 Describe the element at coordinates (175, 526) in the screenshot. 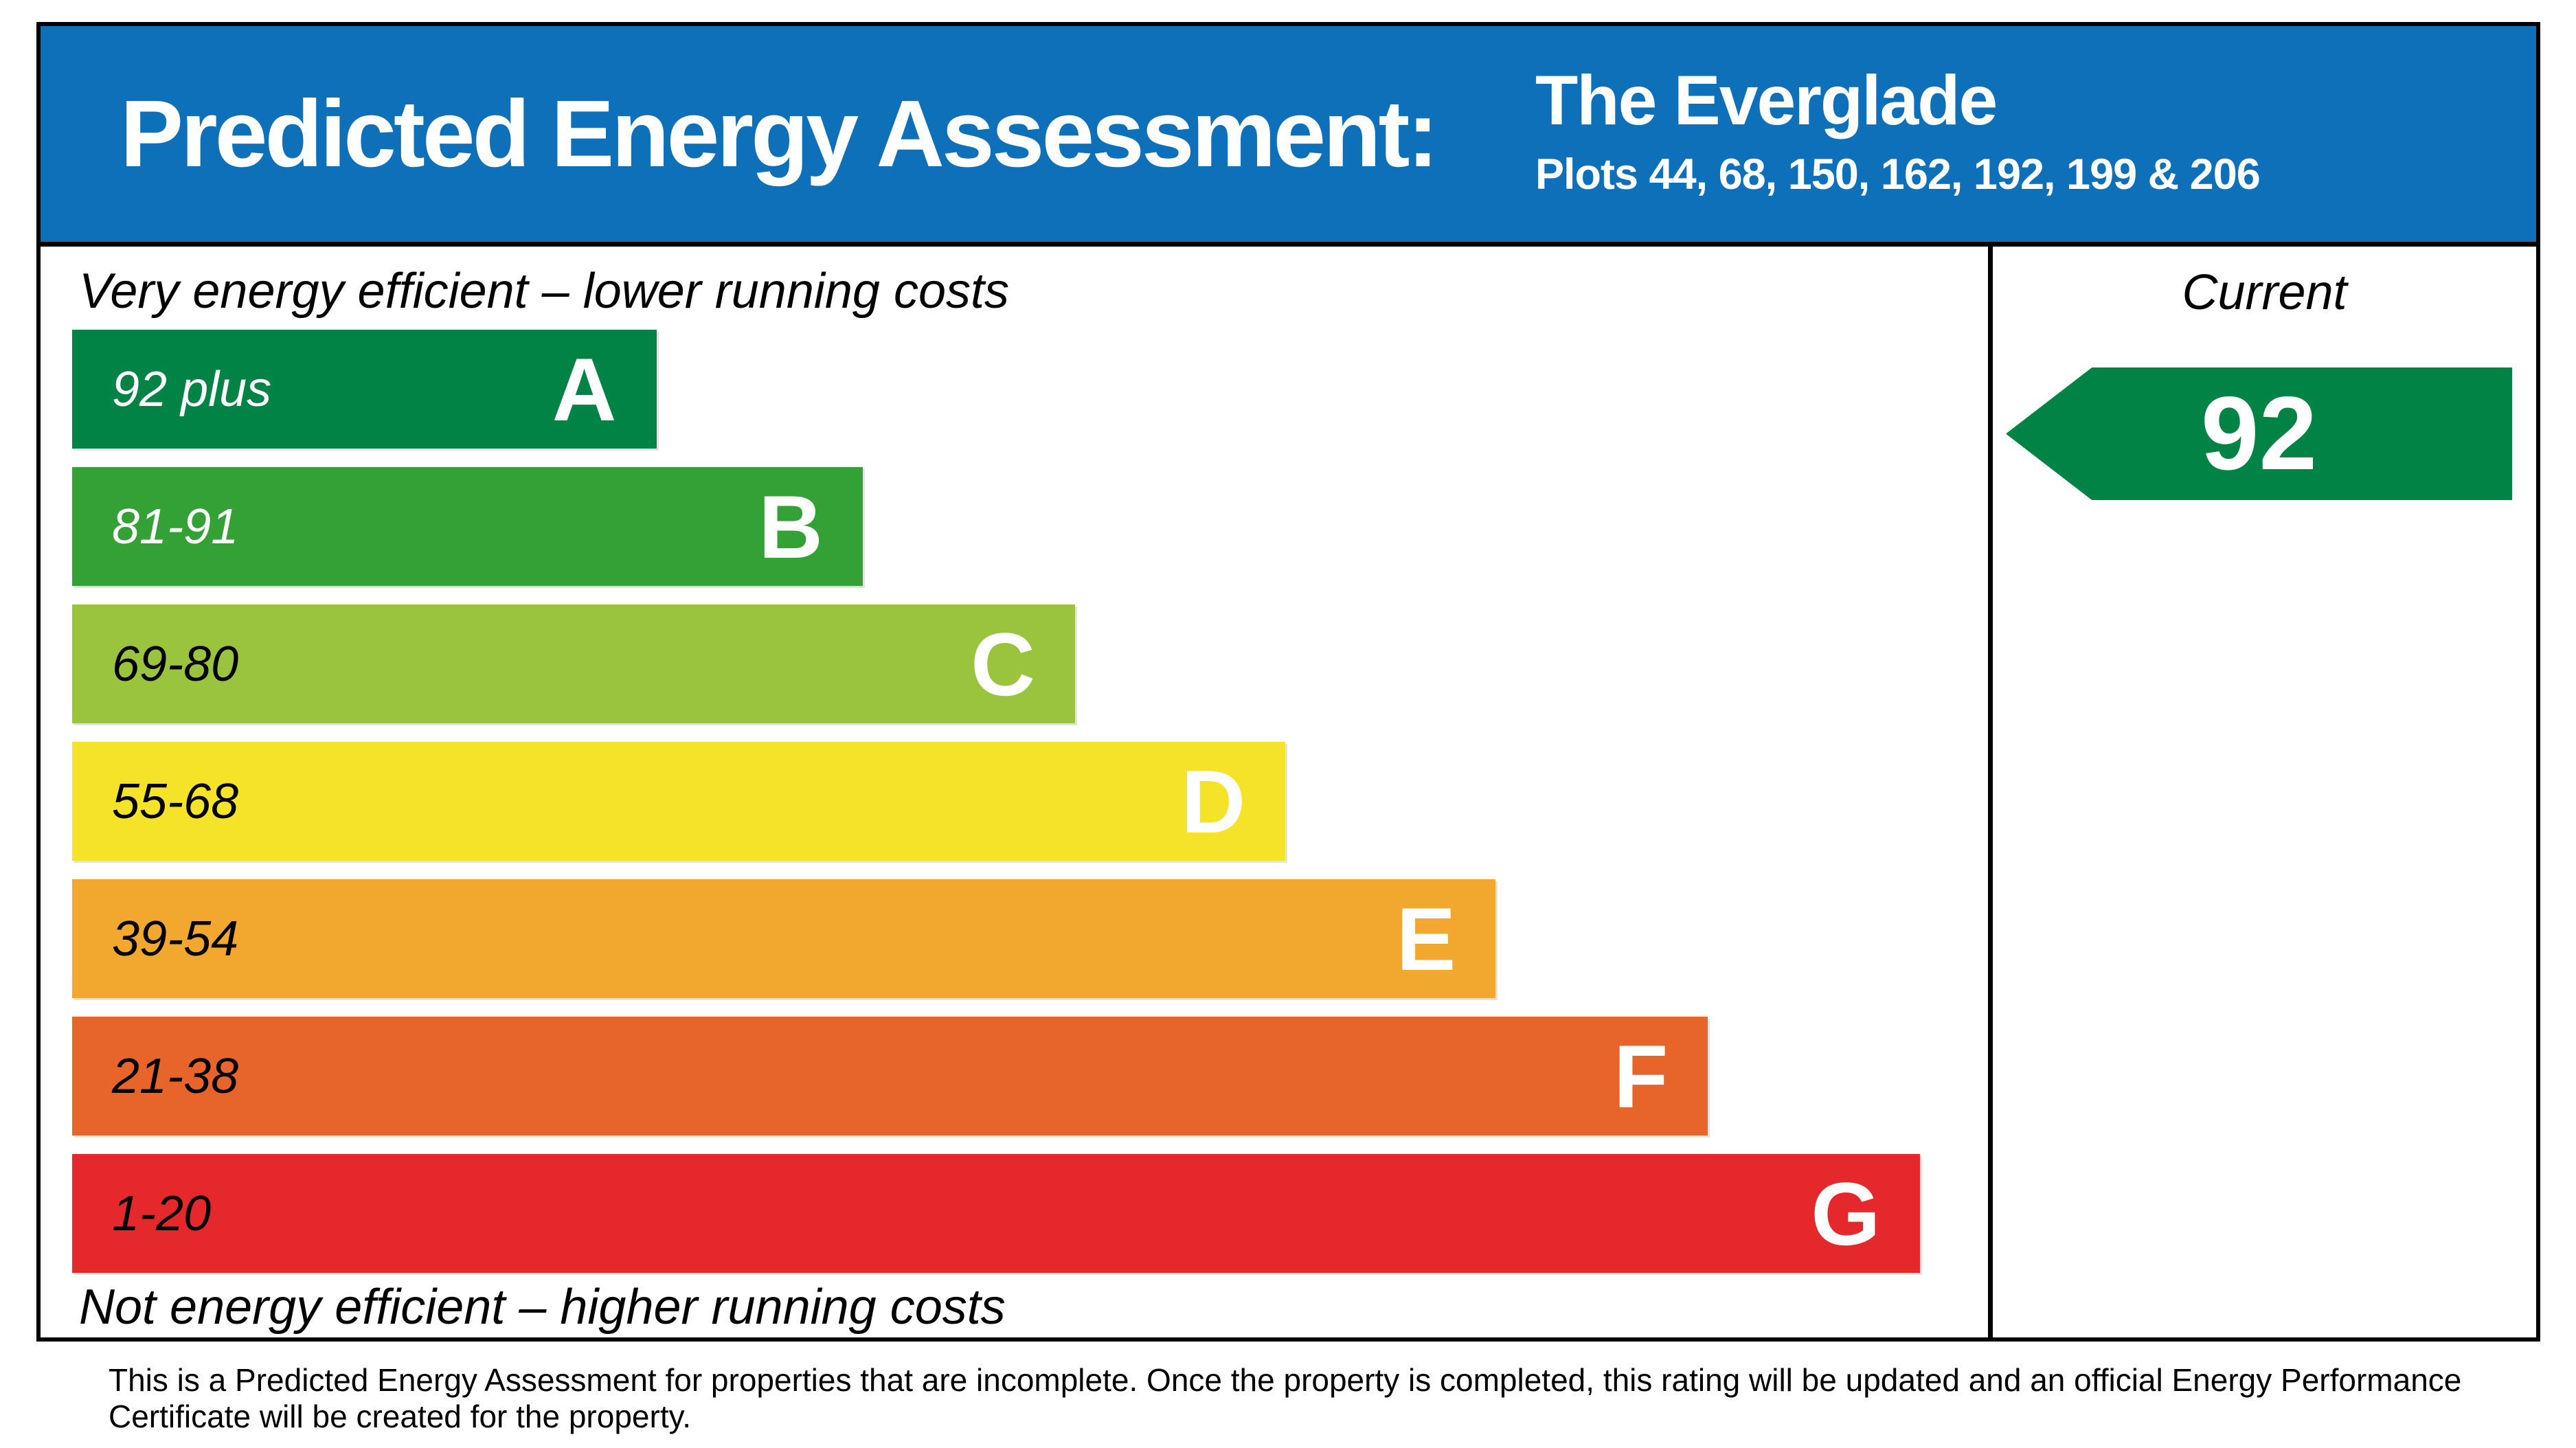

I see `band-range-label: 81-91` at that location.